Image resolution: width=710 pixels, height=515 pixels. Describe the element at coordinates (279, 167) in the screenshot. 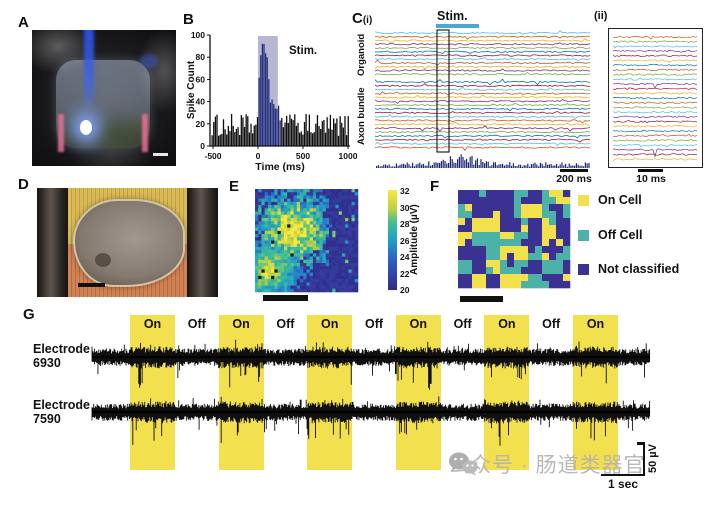

I see `x-axis-label: Time (ms)` at that location.